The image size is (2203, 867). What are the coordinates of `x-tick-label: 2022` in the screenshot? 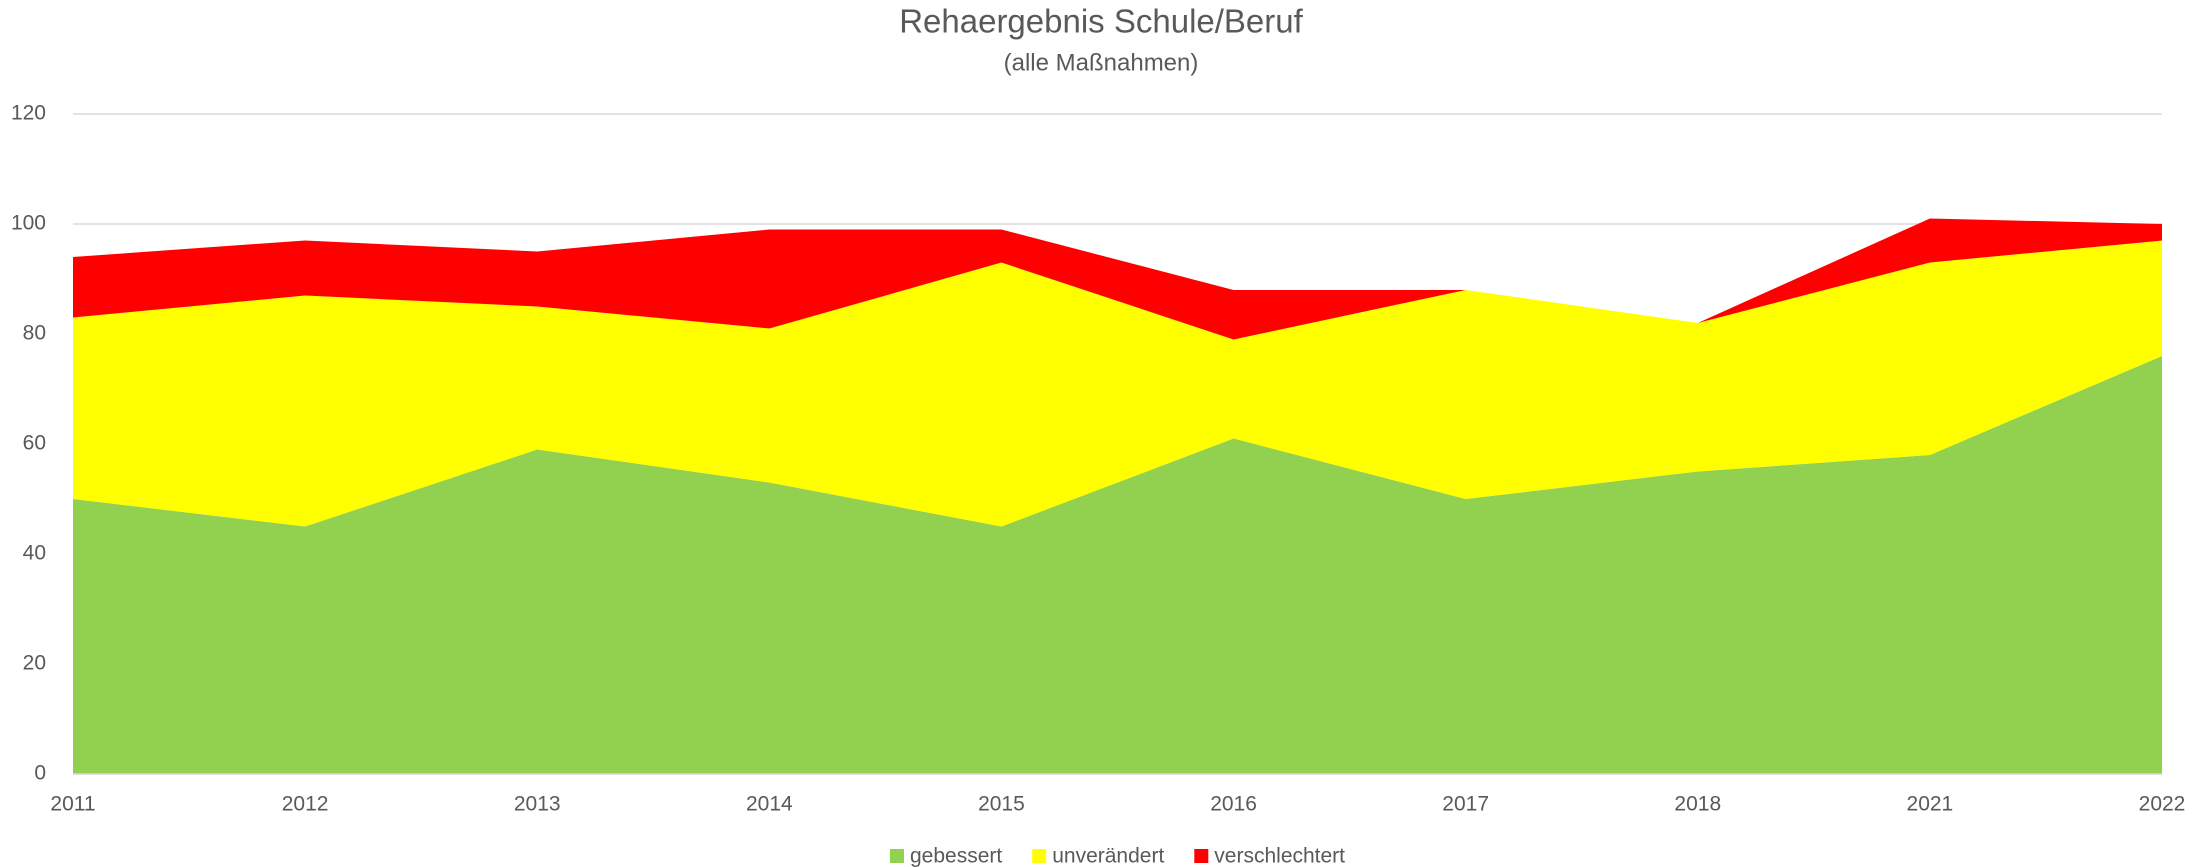 It's located at (2162, 804).